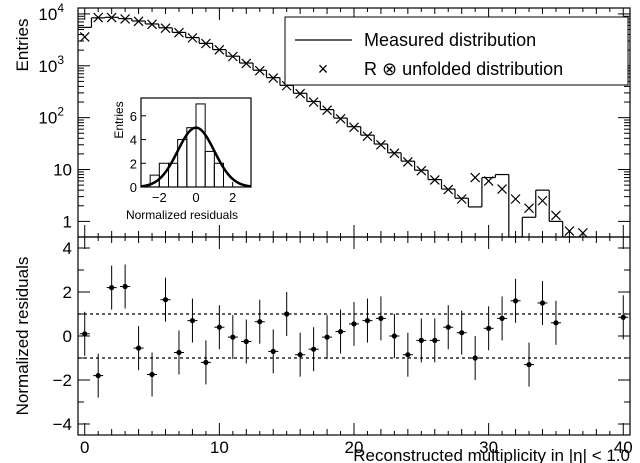 This screenshot has height=463, width=640. What do you see at coordinates (62, 380) in the screenshot?
I see `bottom-y-tick-label: −2` at bounding box center [62, 380].